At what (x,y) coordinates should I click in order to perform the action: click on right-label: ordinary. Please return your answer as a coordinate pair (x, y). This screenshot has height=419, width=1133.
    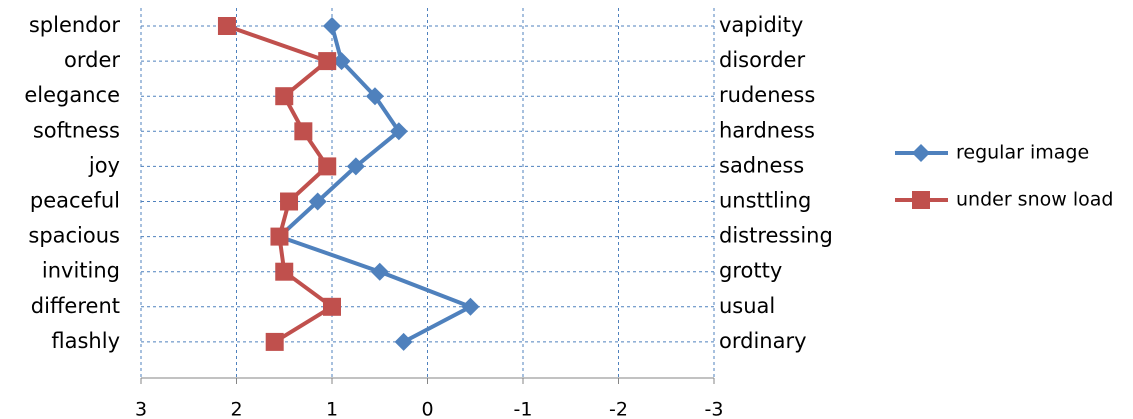
    Looking at the image, I should click on (763, 341).